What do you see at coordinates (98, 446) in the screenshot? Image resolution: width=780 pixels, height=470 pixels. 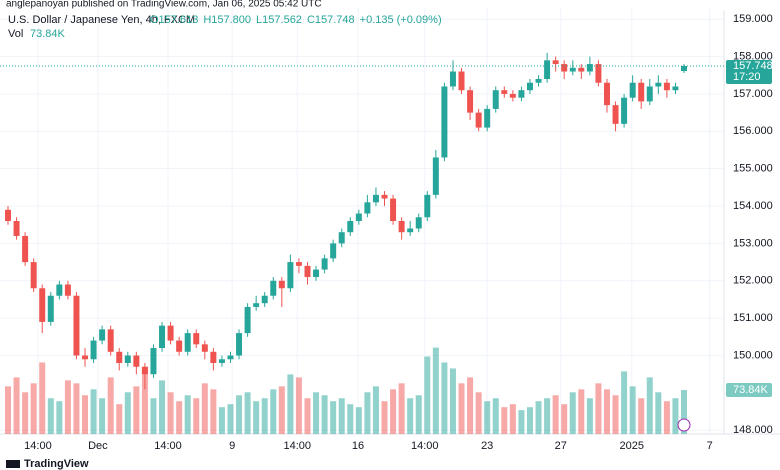 I see `x-tick-label: Dec` at bounding box center [98, 446].